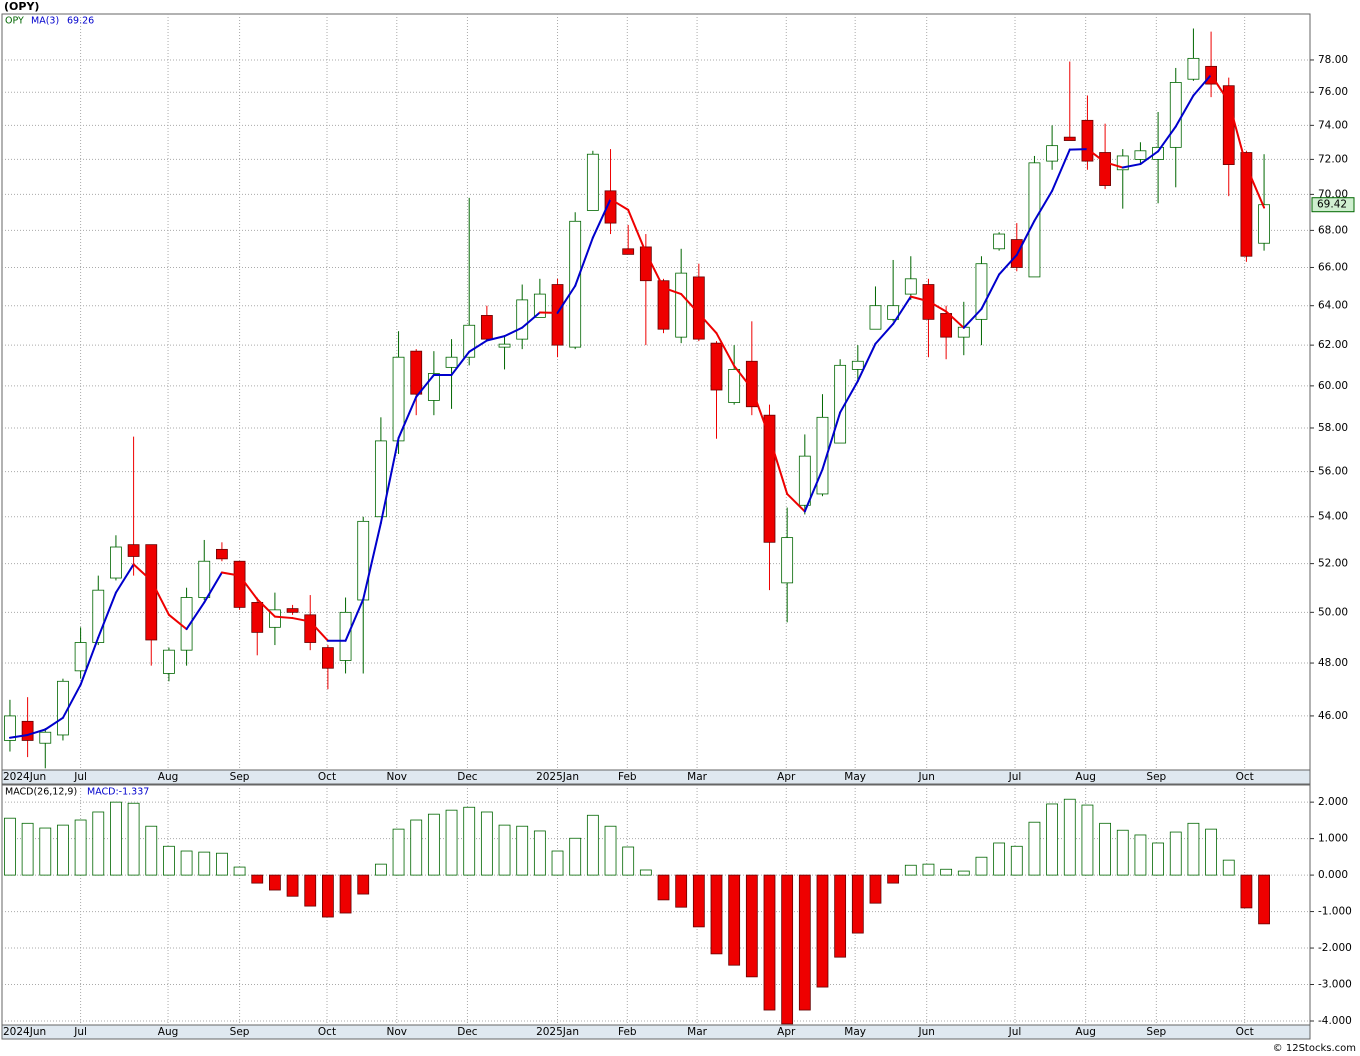 The height and width of the screenshot is (1056, 1360). I want to click on y-tick-label: 54.00, so click(1333, 517).